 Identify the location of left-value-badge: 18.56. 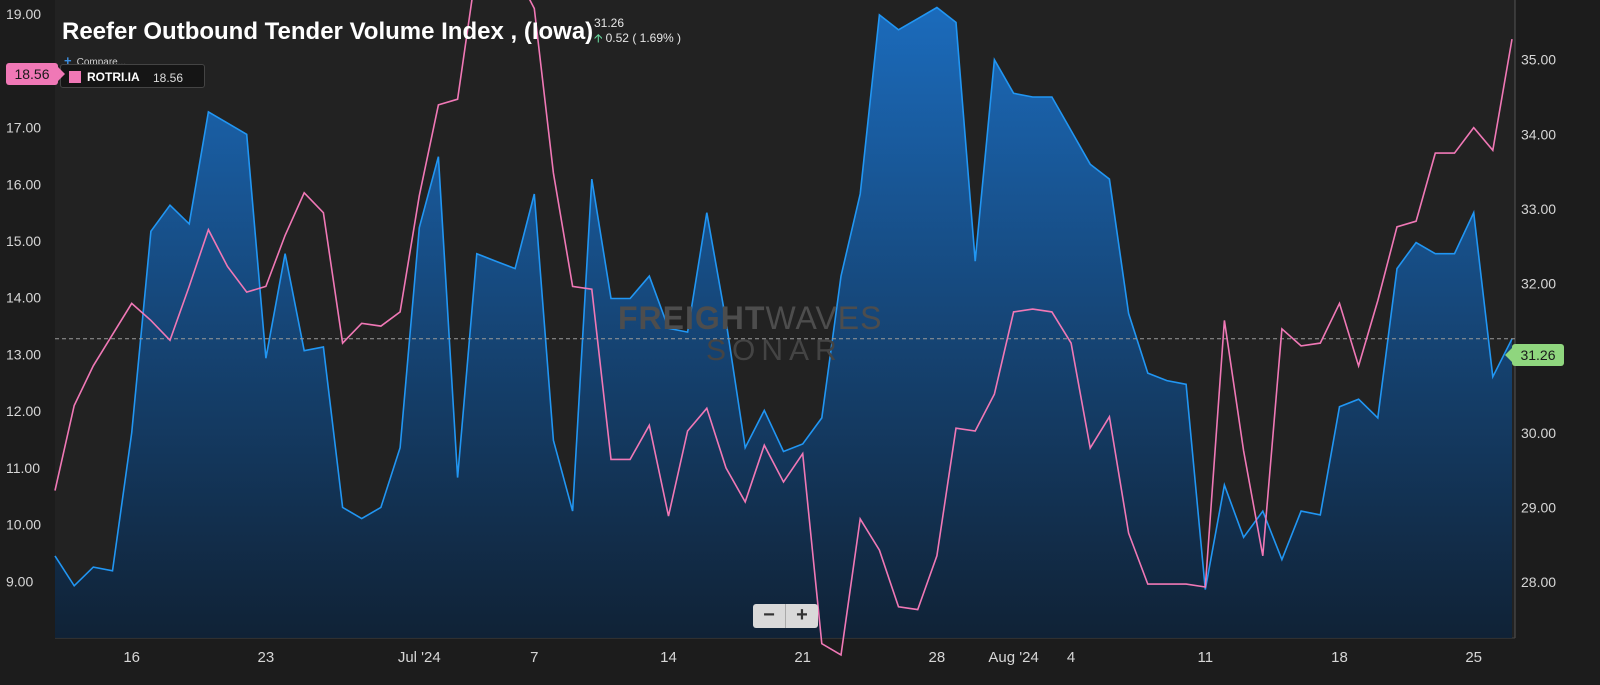
(35, 74).